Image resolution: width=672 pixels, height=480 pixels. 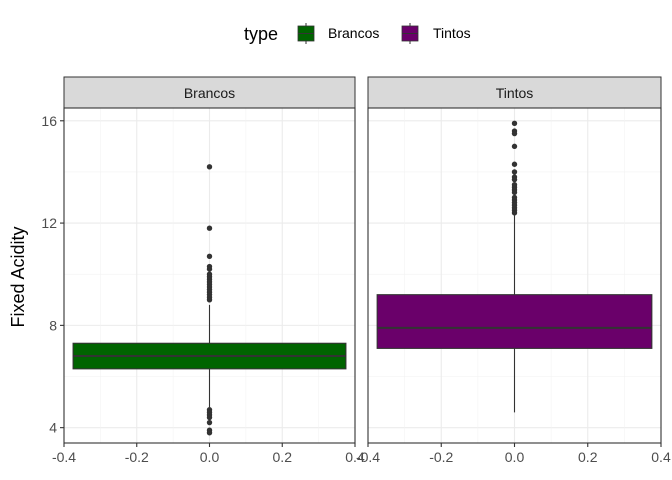 What do you see at coordinates (452, 33) in the screenshot?
I see `legend-label: Tintos` at bounding box center [452, 33].